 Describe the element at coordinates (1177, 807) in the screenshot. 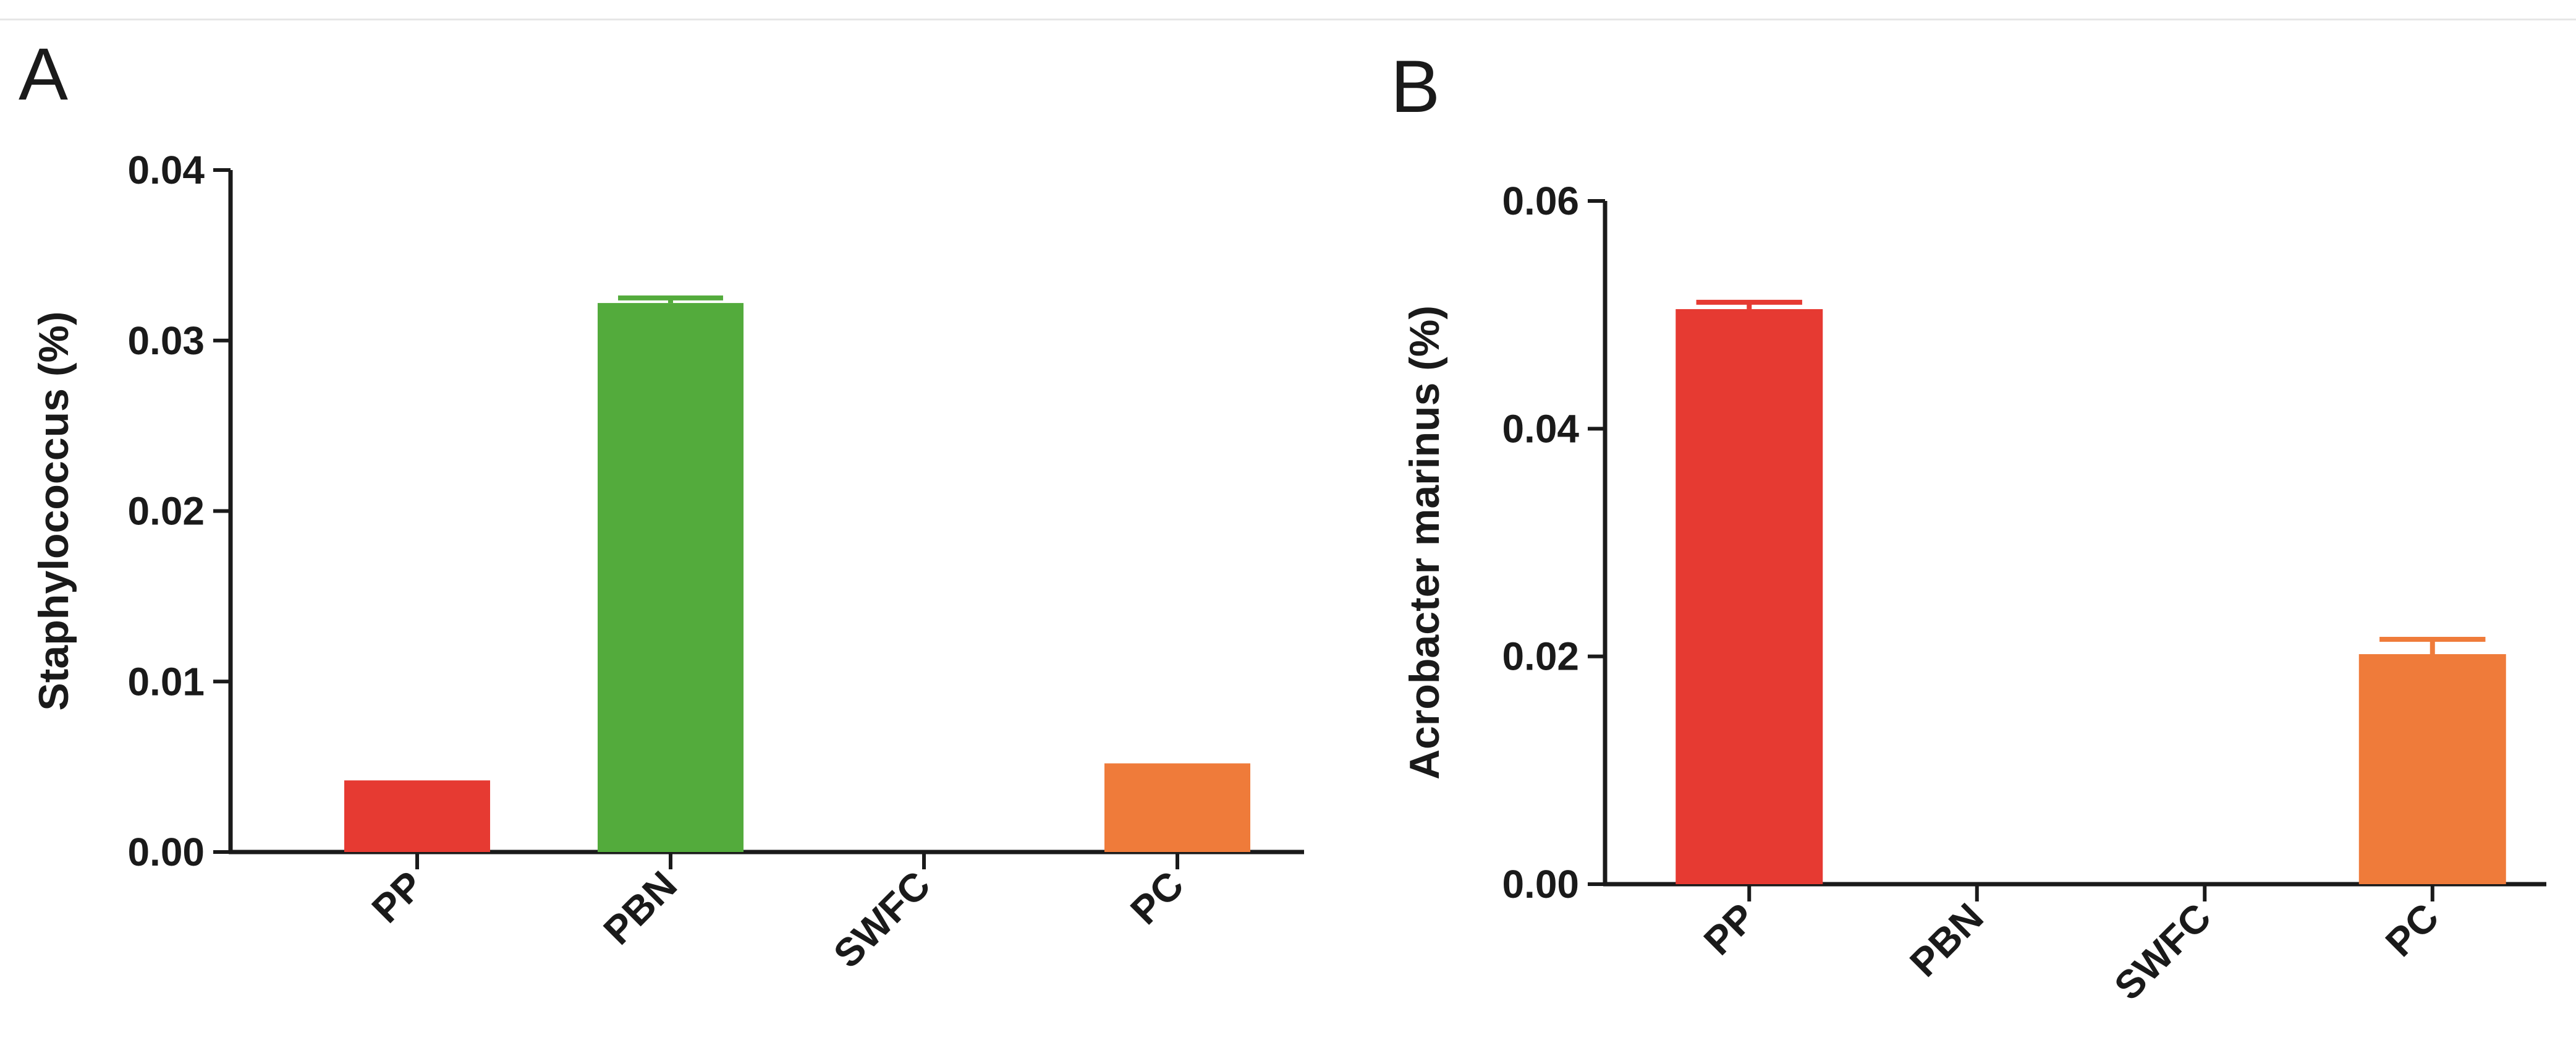

I see `a-bar-pc` at that location.